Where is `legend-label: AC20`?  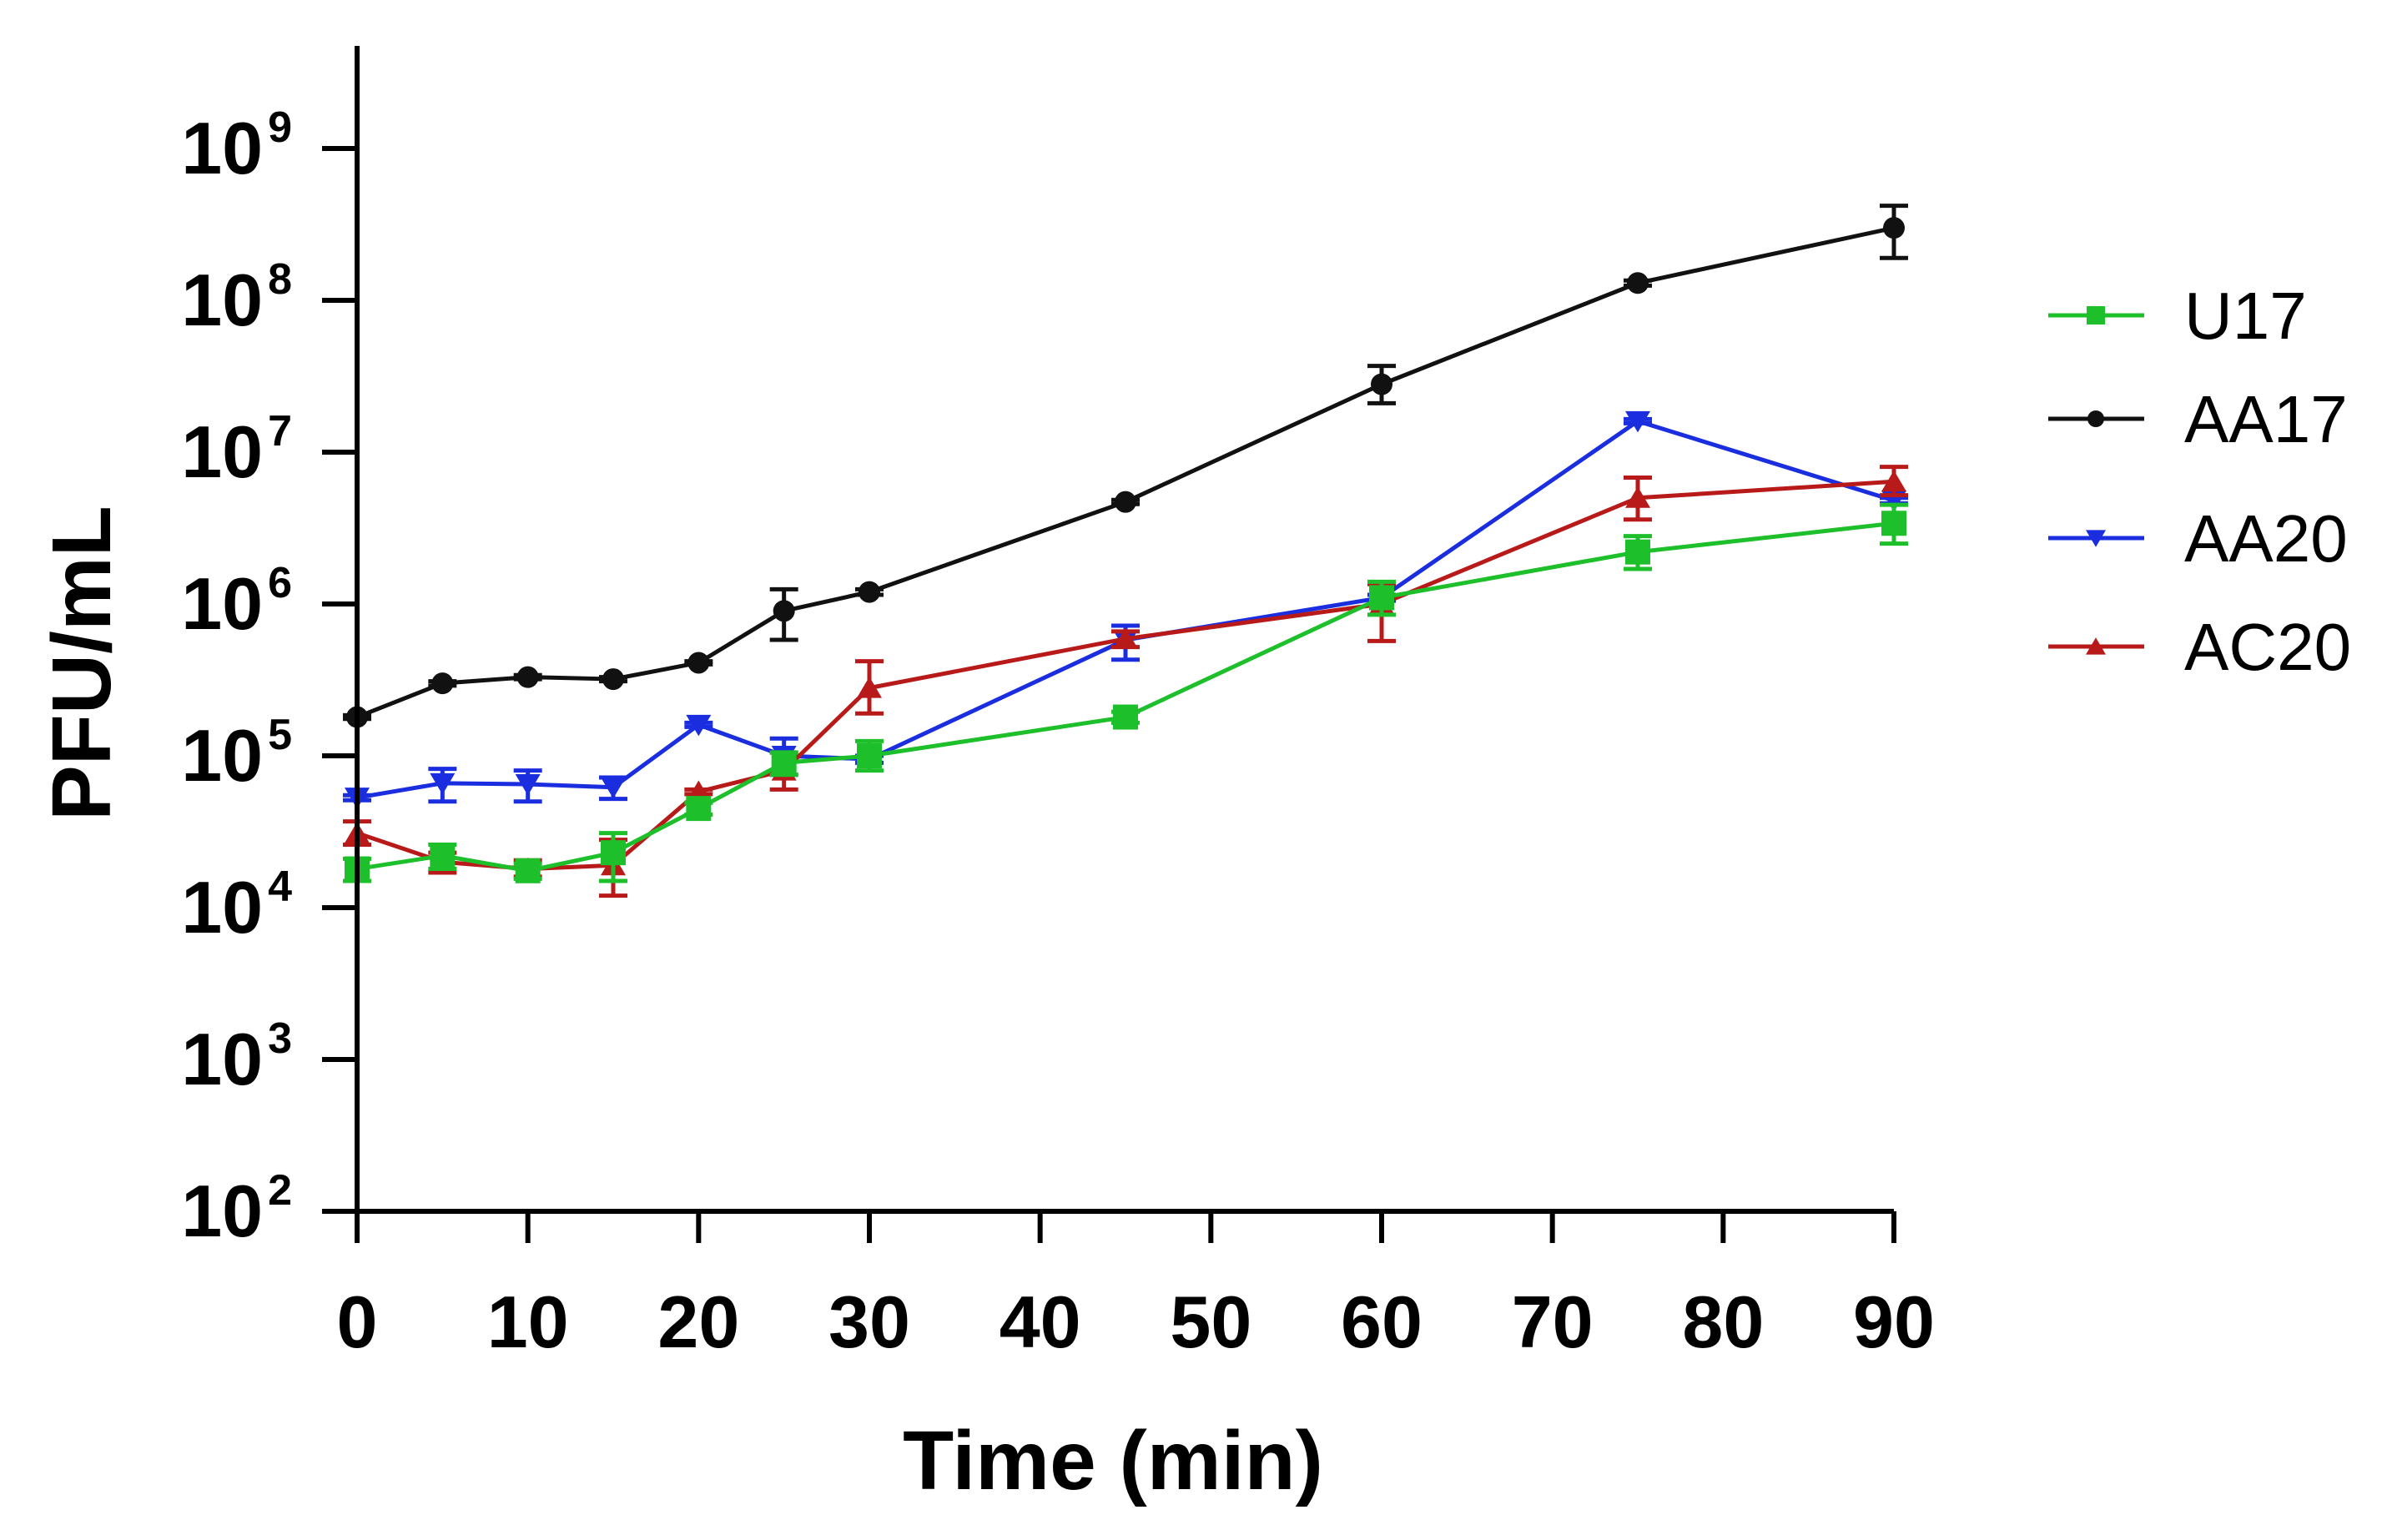
legend-label: AC20 is located at coordinates (2267, 647).